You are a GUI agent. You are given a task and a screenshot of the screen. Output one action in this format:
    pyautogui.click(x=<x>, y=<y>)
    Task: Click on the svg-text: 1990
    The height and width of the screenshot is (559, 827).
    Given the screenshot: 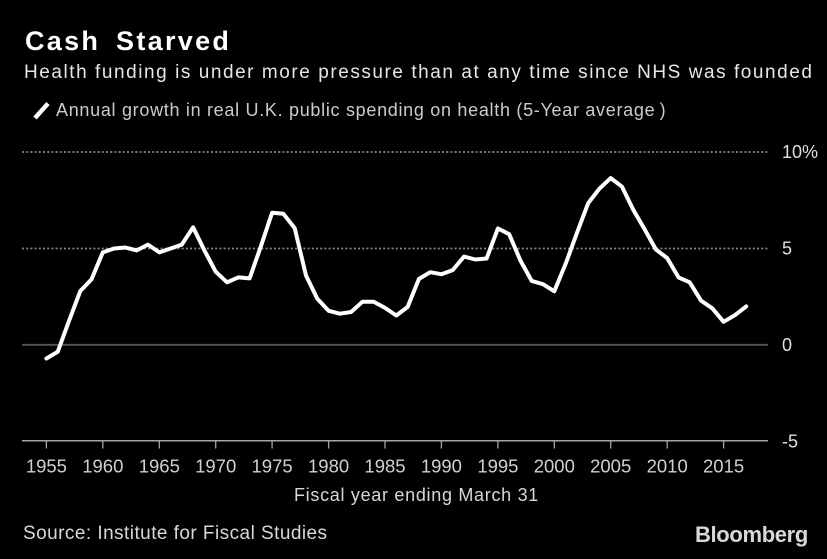 What is the action you would take?
    pyautogui.click(x=441, y=466)
    